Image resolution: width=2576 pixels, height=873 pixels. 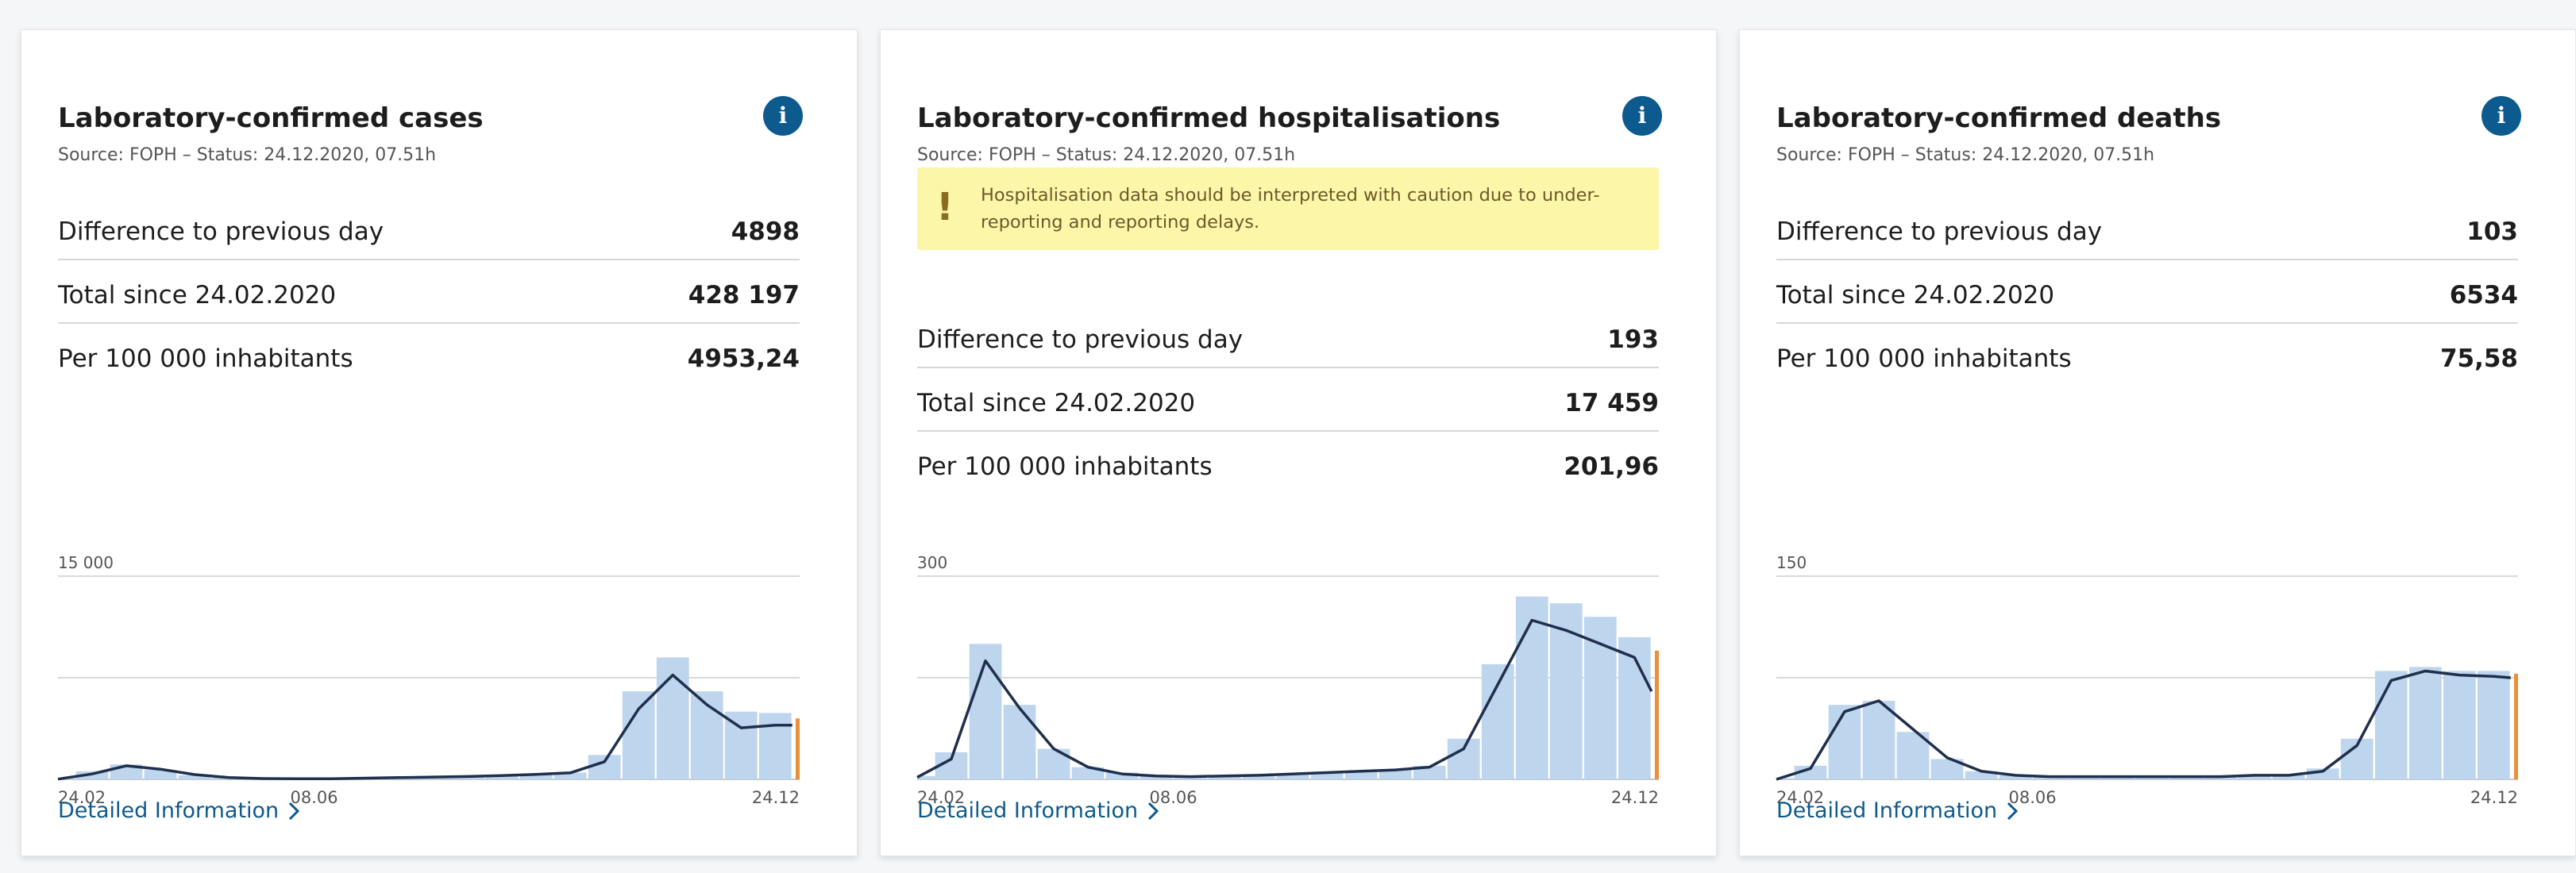 What do you see at coordinates (1791, 562) in the screenshot?
I see `y-tick-label: 150` at bounding box center [1791, 562].